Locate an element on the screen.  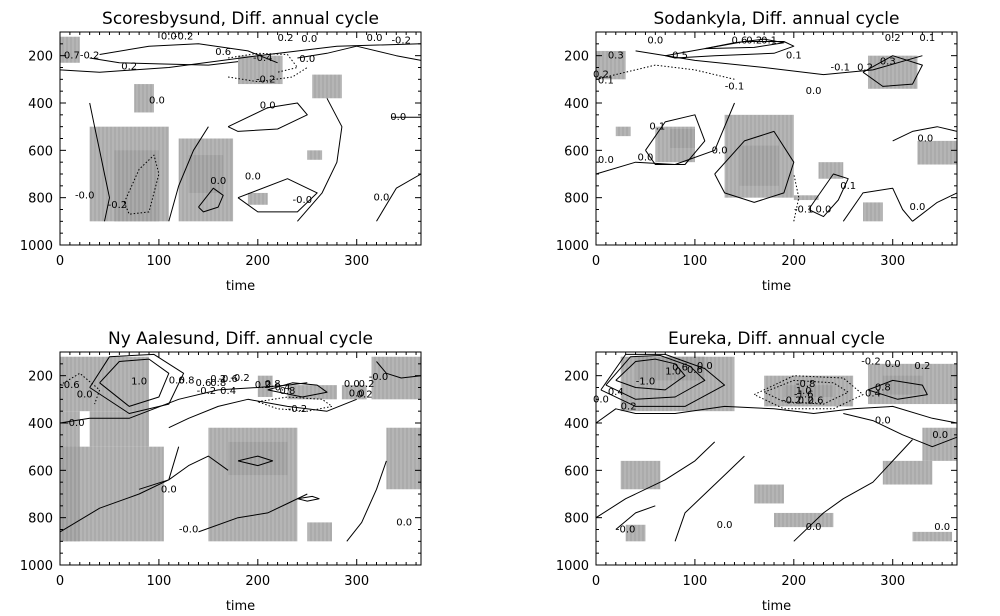
contour-label: 0.3 is located at coordinates (888, 62).